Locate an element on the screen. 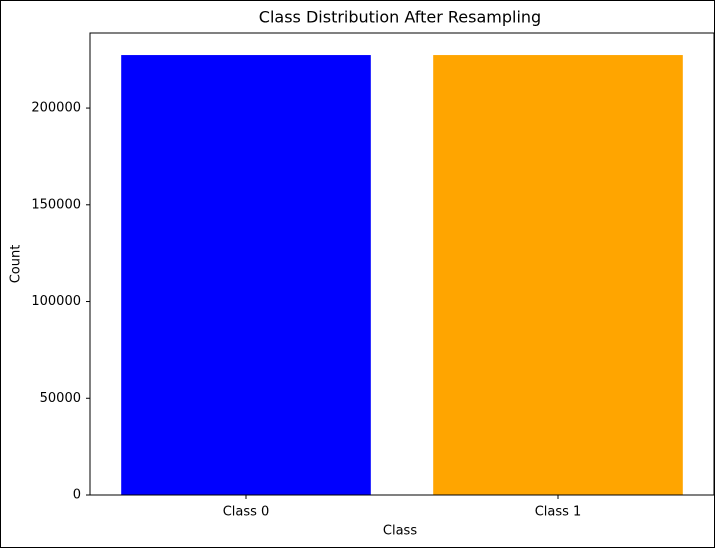 The image size is (715, 549). y-tick-label: 200000 is located at coordinates (56, 108).